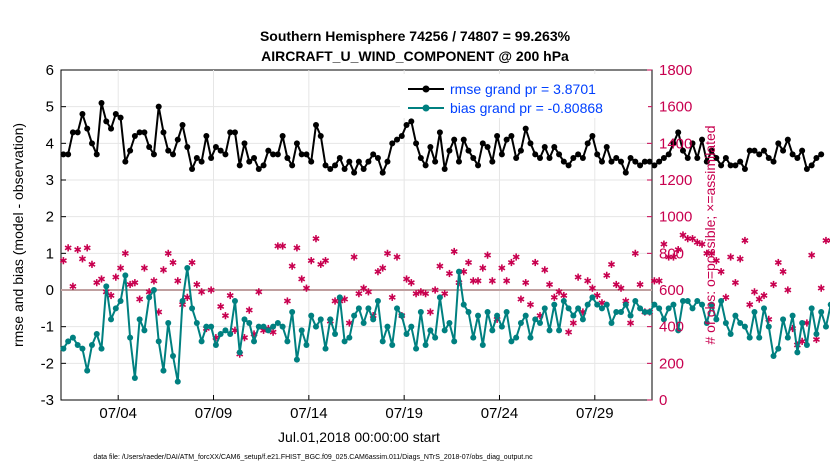 This screenshot has height=470, width=830. What do you see at coordinates (675, 70) in the screenshot?
I see `y-right-tick-label: 1800` at bounding box center [675, 70].